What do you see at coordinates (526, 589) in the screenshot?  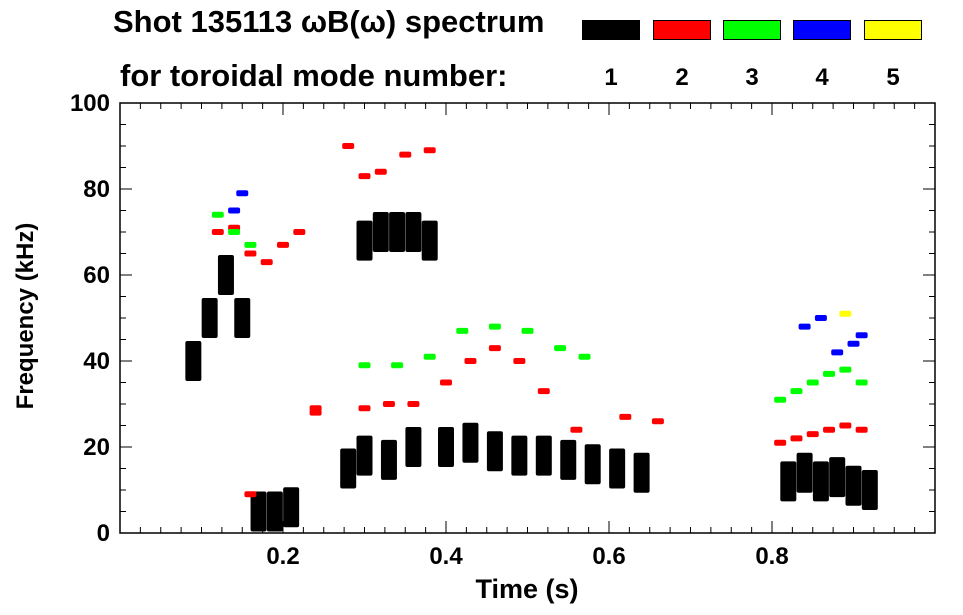 I see `x-axis-label: Time (s)` at bounding box center [526, 589].